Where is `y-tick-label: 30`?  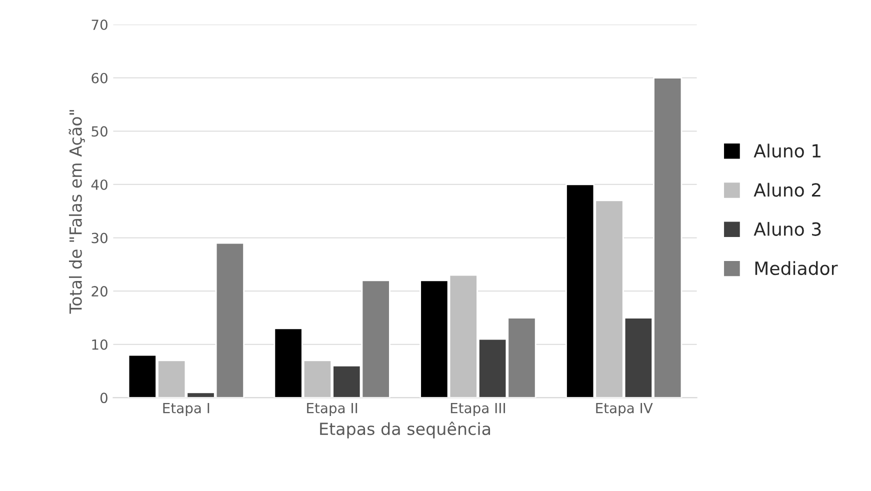
y-tick-label: 30 is located at coordinates (100, 238).